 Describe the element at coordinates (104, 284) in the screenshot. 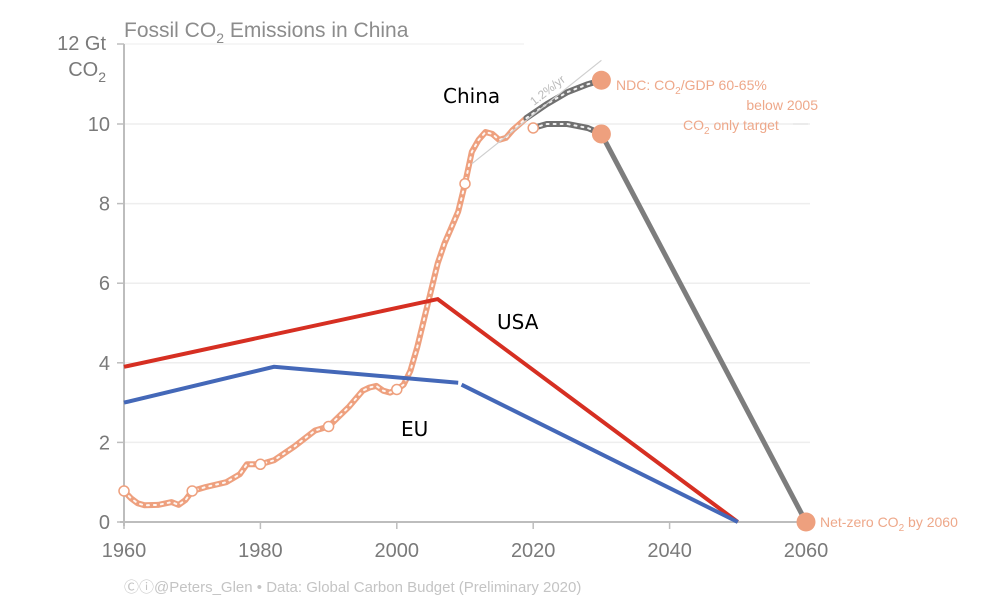

I see `y-tick-label: 6` at that location.